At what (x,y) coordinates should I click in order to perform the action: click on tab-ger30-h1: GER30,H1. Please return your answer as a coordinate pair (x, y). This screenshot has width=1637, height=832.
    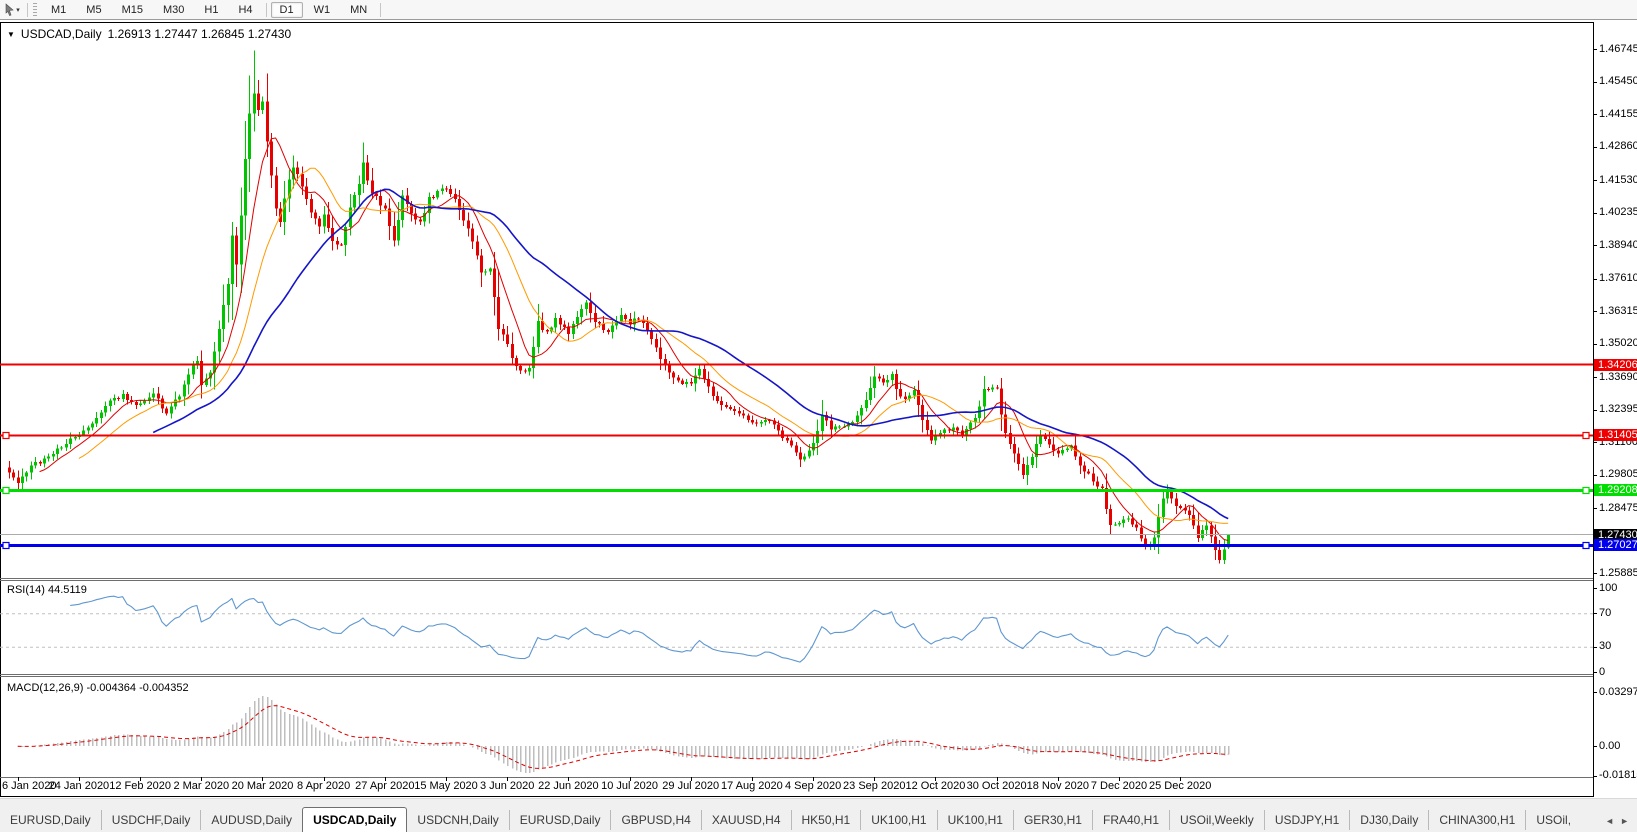
    Looking at the image, I should click on (1052, 820).